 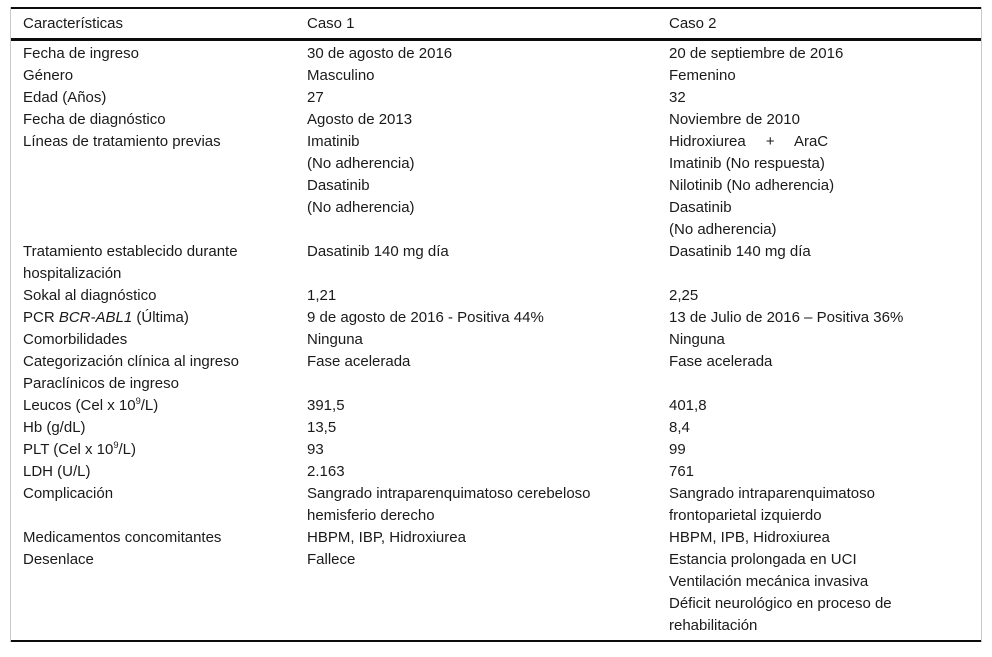 What do you see at coordinates (122, 141) in the screenshot?
I see `cell-text-line: Líneas de tratamiento previas` at bounding box center [122, 141].